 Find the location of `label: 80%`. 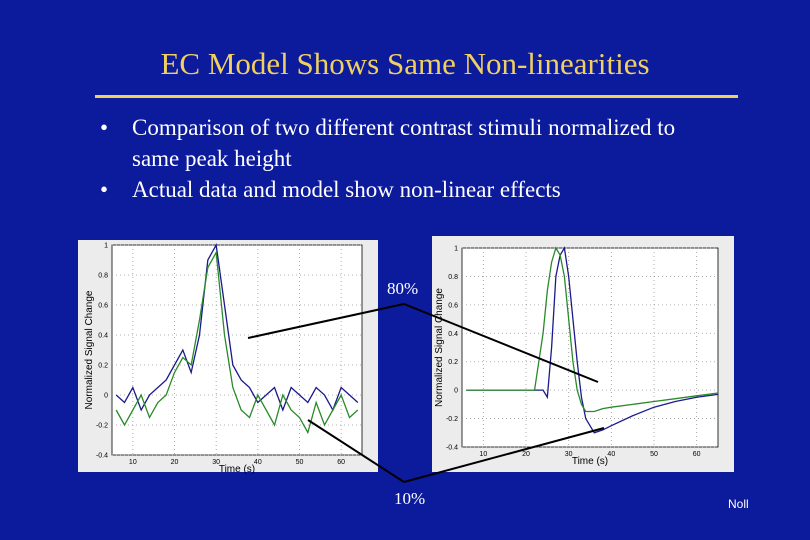

label: 80% is located at coordinates (402, 288).